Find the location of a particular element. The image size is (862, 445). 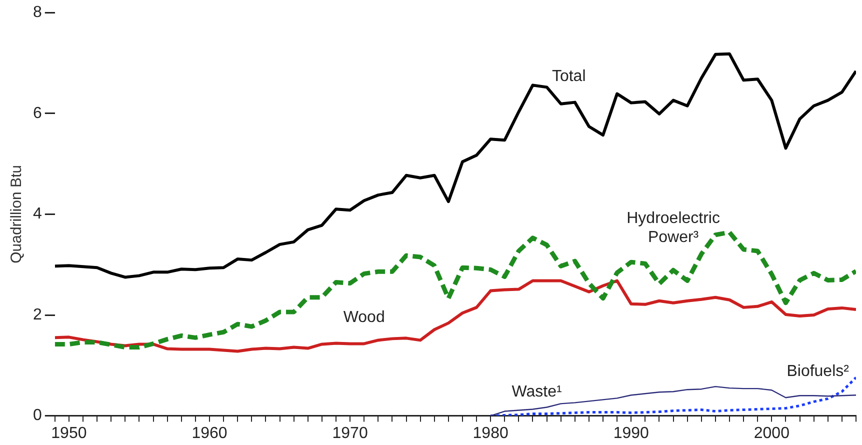

x-tick-label: 1960 is located at coordinates (210, 433).